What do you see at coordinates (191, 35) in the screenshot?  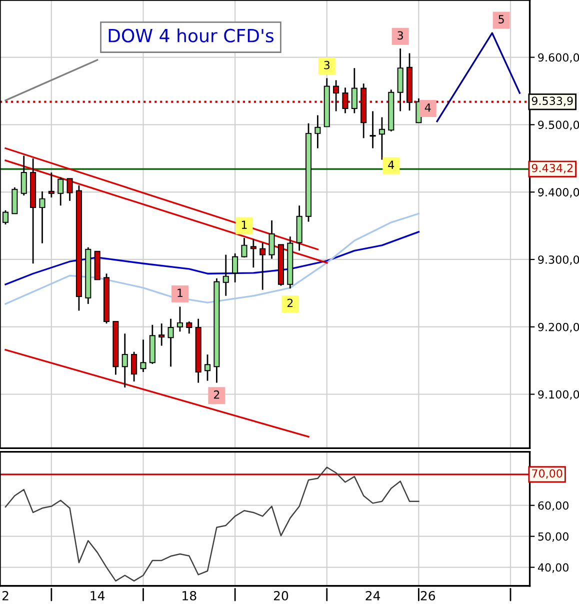 I see `text: DOW 4 hour CFD's` at bounding box center [191, 35].